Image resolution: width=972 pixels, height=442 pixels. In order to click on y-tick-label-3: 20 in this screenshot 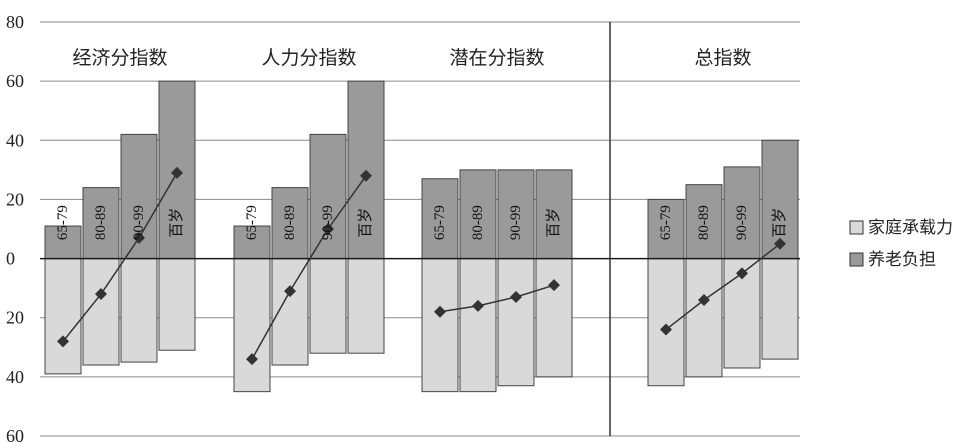, I will do `click(15, 199)`.